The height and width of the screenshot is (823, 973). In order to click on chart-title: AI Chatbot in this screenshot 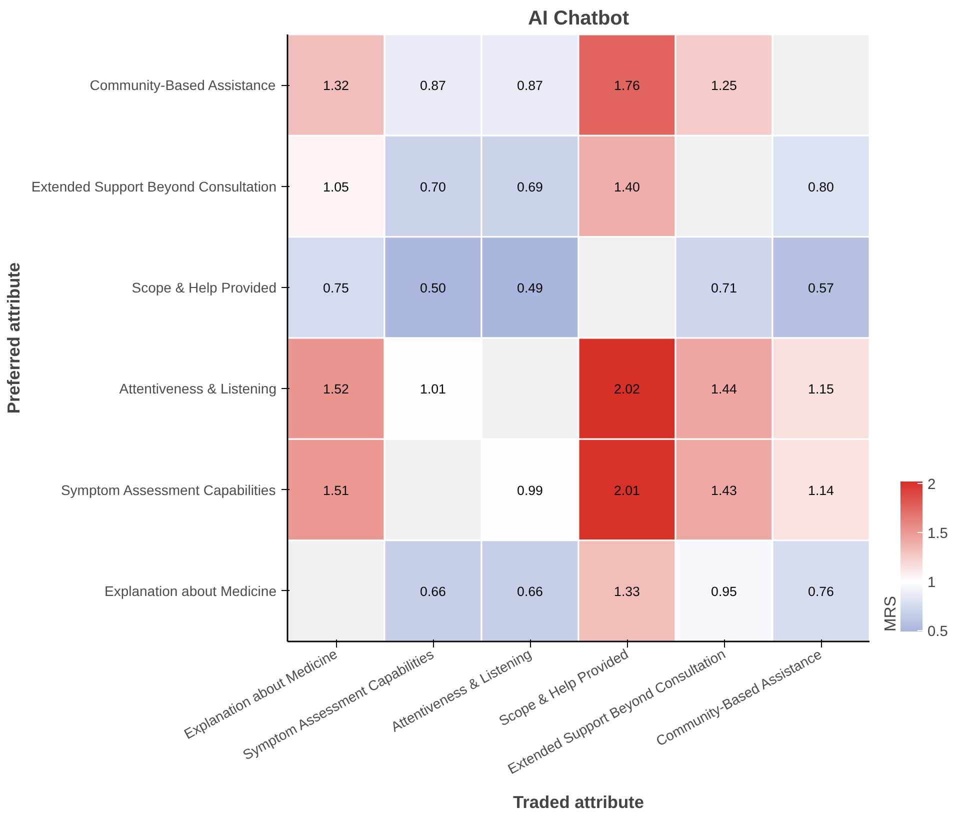, I will do `click(579, 19)`.